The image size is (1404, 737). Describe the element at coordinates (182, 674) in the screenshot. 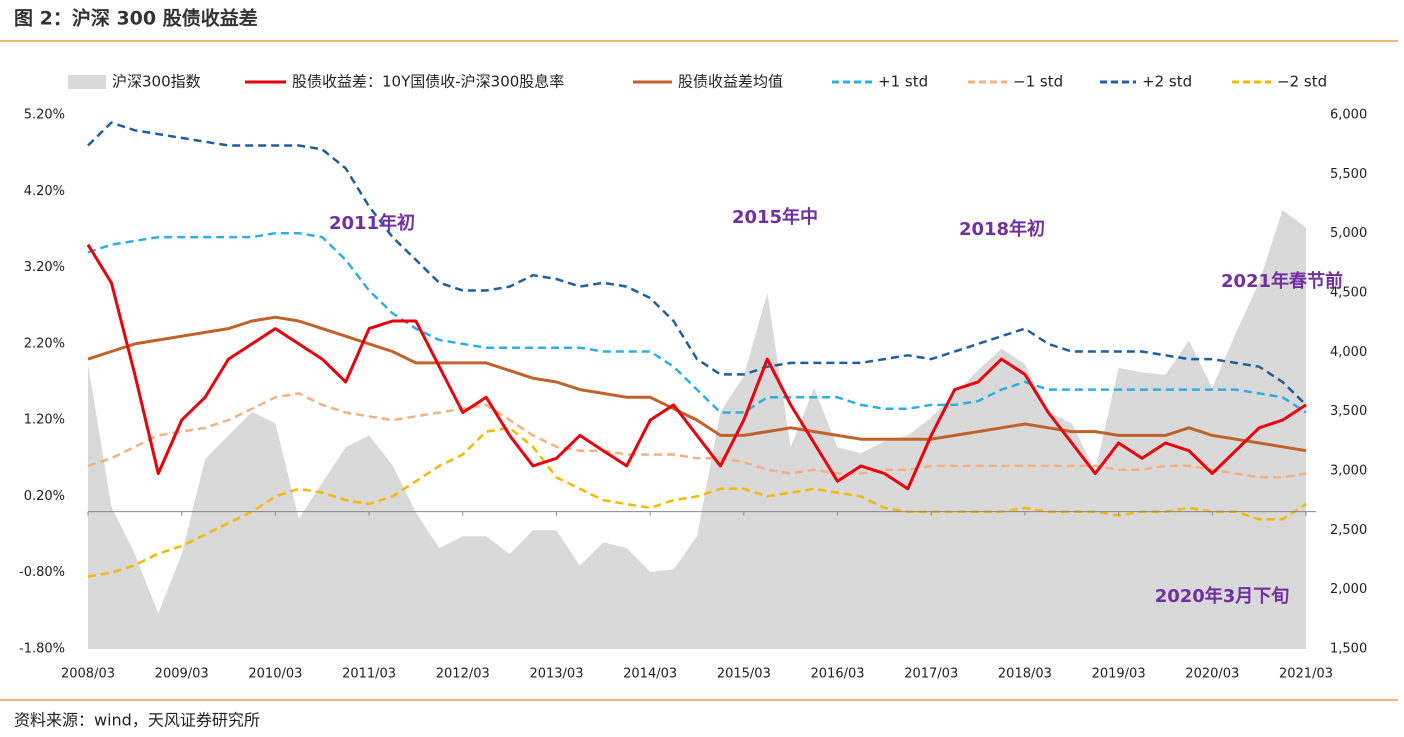

I see `x-tick-label: 2009/03` at that location.